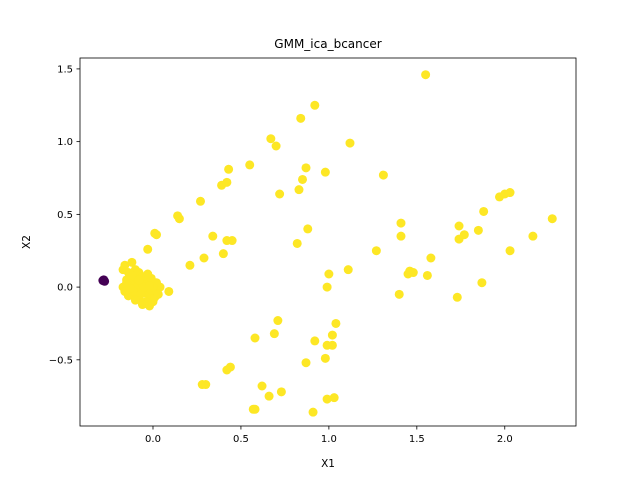 This screenshot has width=640, height=480. I want to click on x-tick-label: 0.0, so click(153, 439).